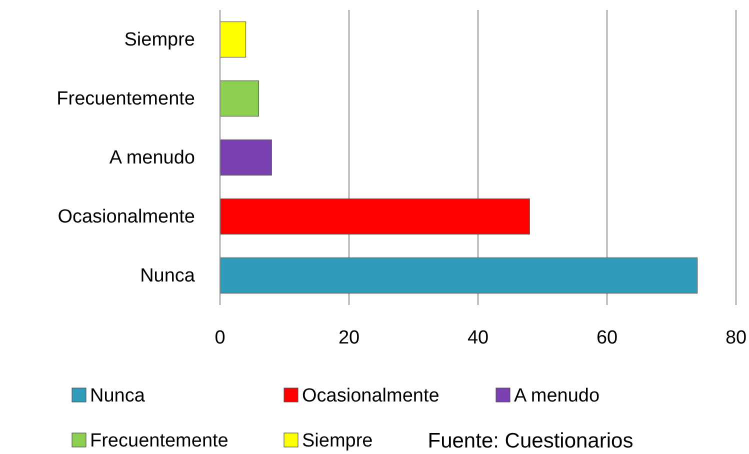 The image size is (749, 454). Describe the element at coordinates (159, 40) in the screenshot. I see `y-tick-label: Siempre` at that location.